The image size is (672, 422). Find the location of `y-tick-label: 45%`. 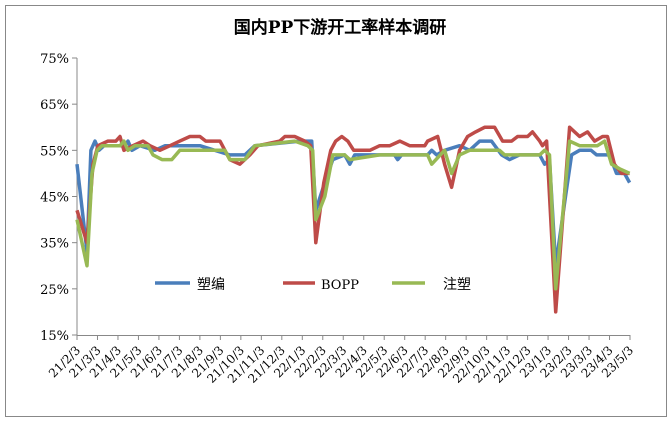

y-tick-label: 45% is located at coordinates (54, 198).